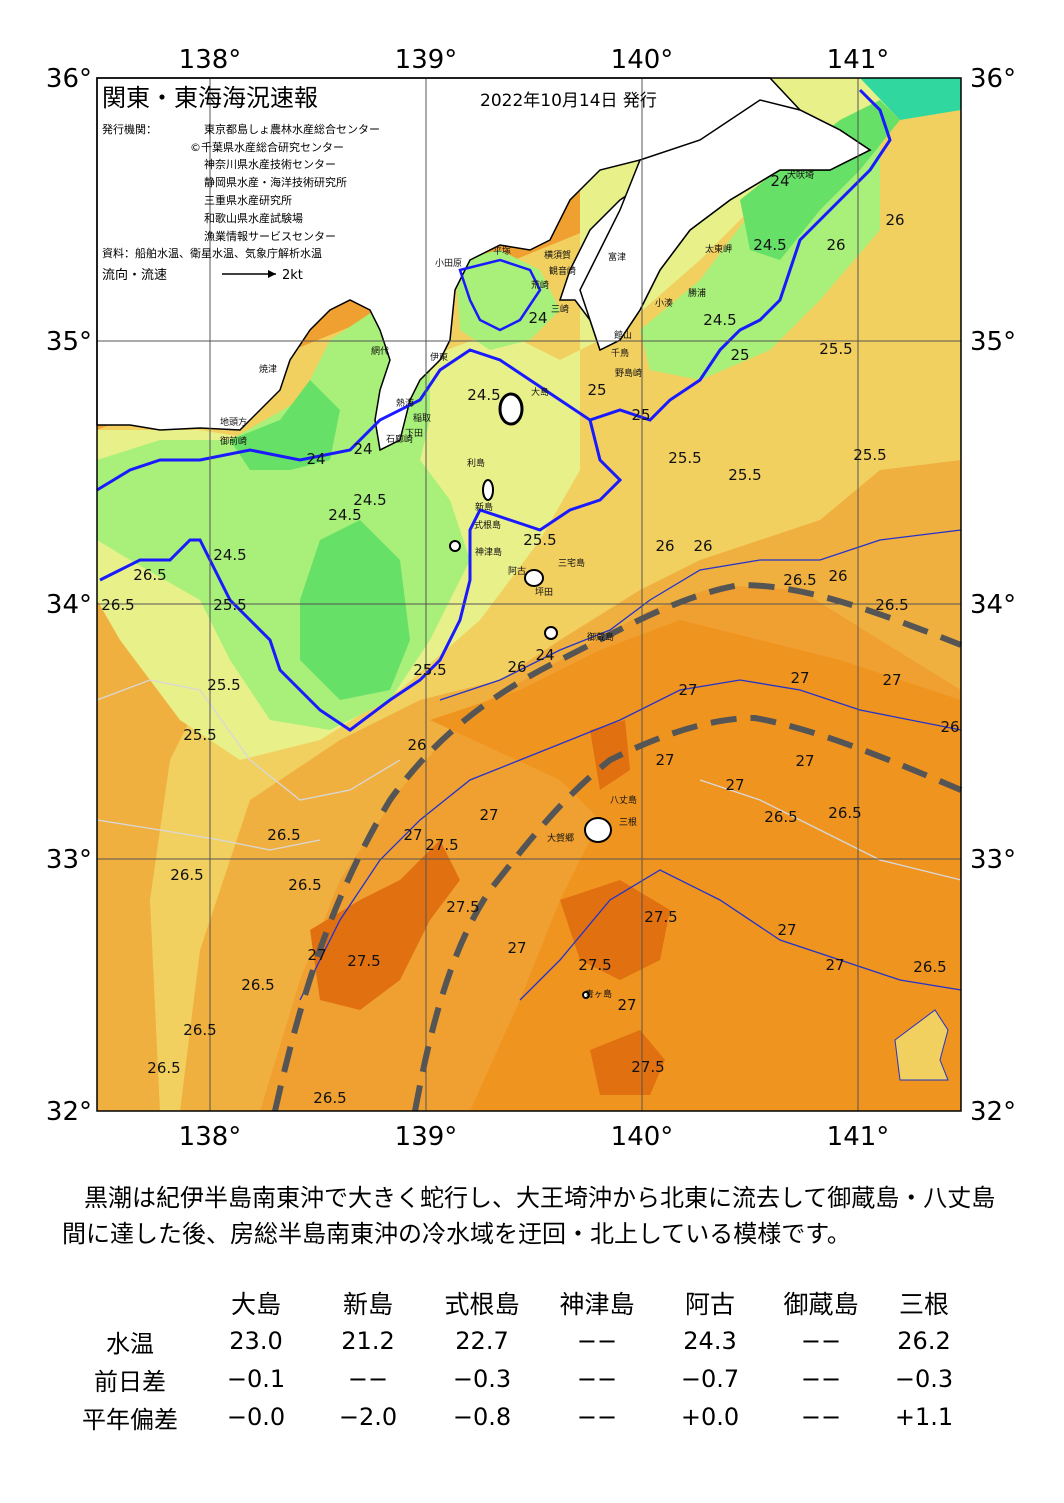 The image size is (1064, 1503). I want to click on place-name: 坪田, so click(544, 592).